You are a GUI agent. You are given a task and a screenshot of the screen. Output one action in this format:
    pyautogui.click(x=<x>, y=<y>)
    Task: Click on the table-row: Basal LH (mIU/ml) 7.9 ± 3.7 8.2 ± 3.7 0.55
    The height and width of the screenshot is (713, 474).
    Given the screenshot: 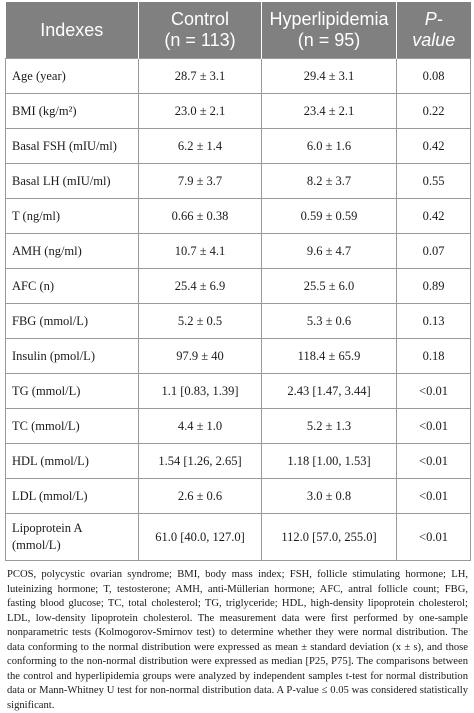 What is the action you would take?
    pyautogui.click(x=238, y=181)
    